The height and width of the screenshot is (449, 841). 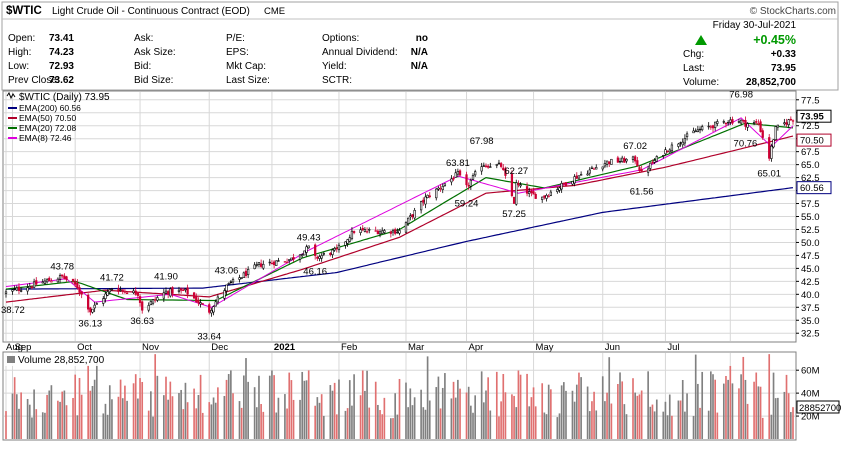 What do you see at coordinates (810, 243) in the screenshot?
I see `y-tick-label: 50.0` at bounding box center [810, 243].